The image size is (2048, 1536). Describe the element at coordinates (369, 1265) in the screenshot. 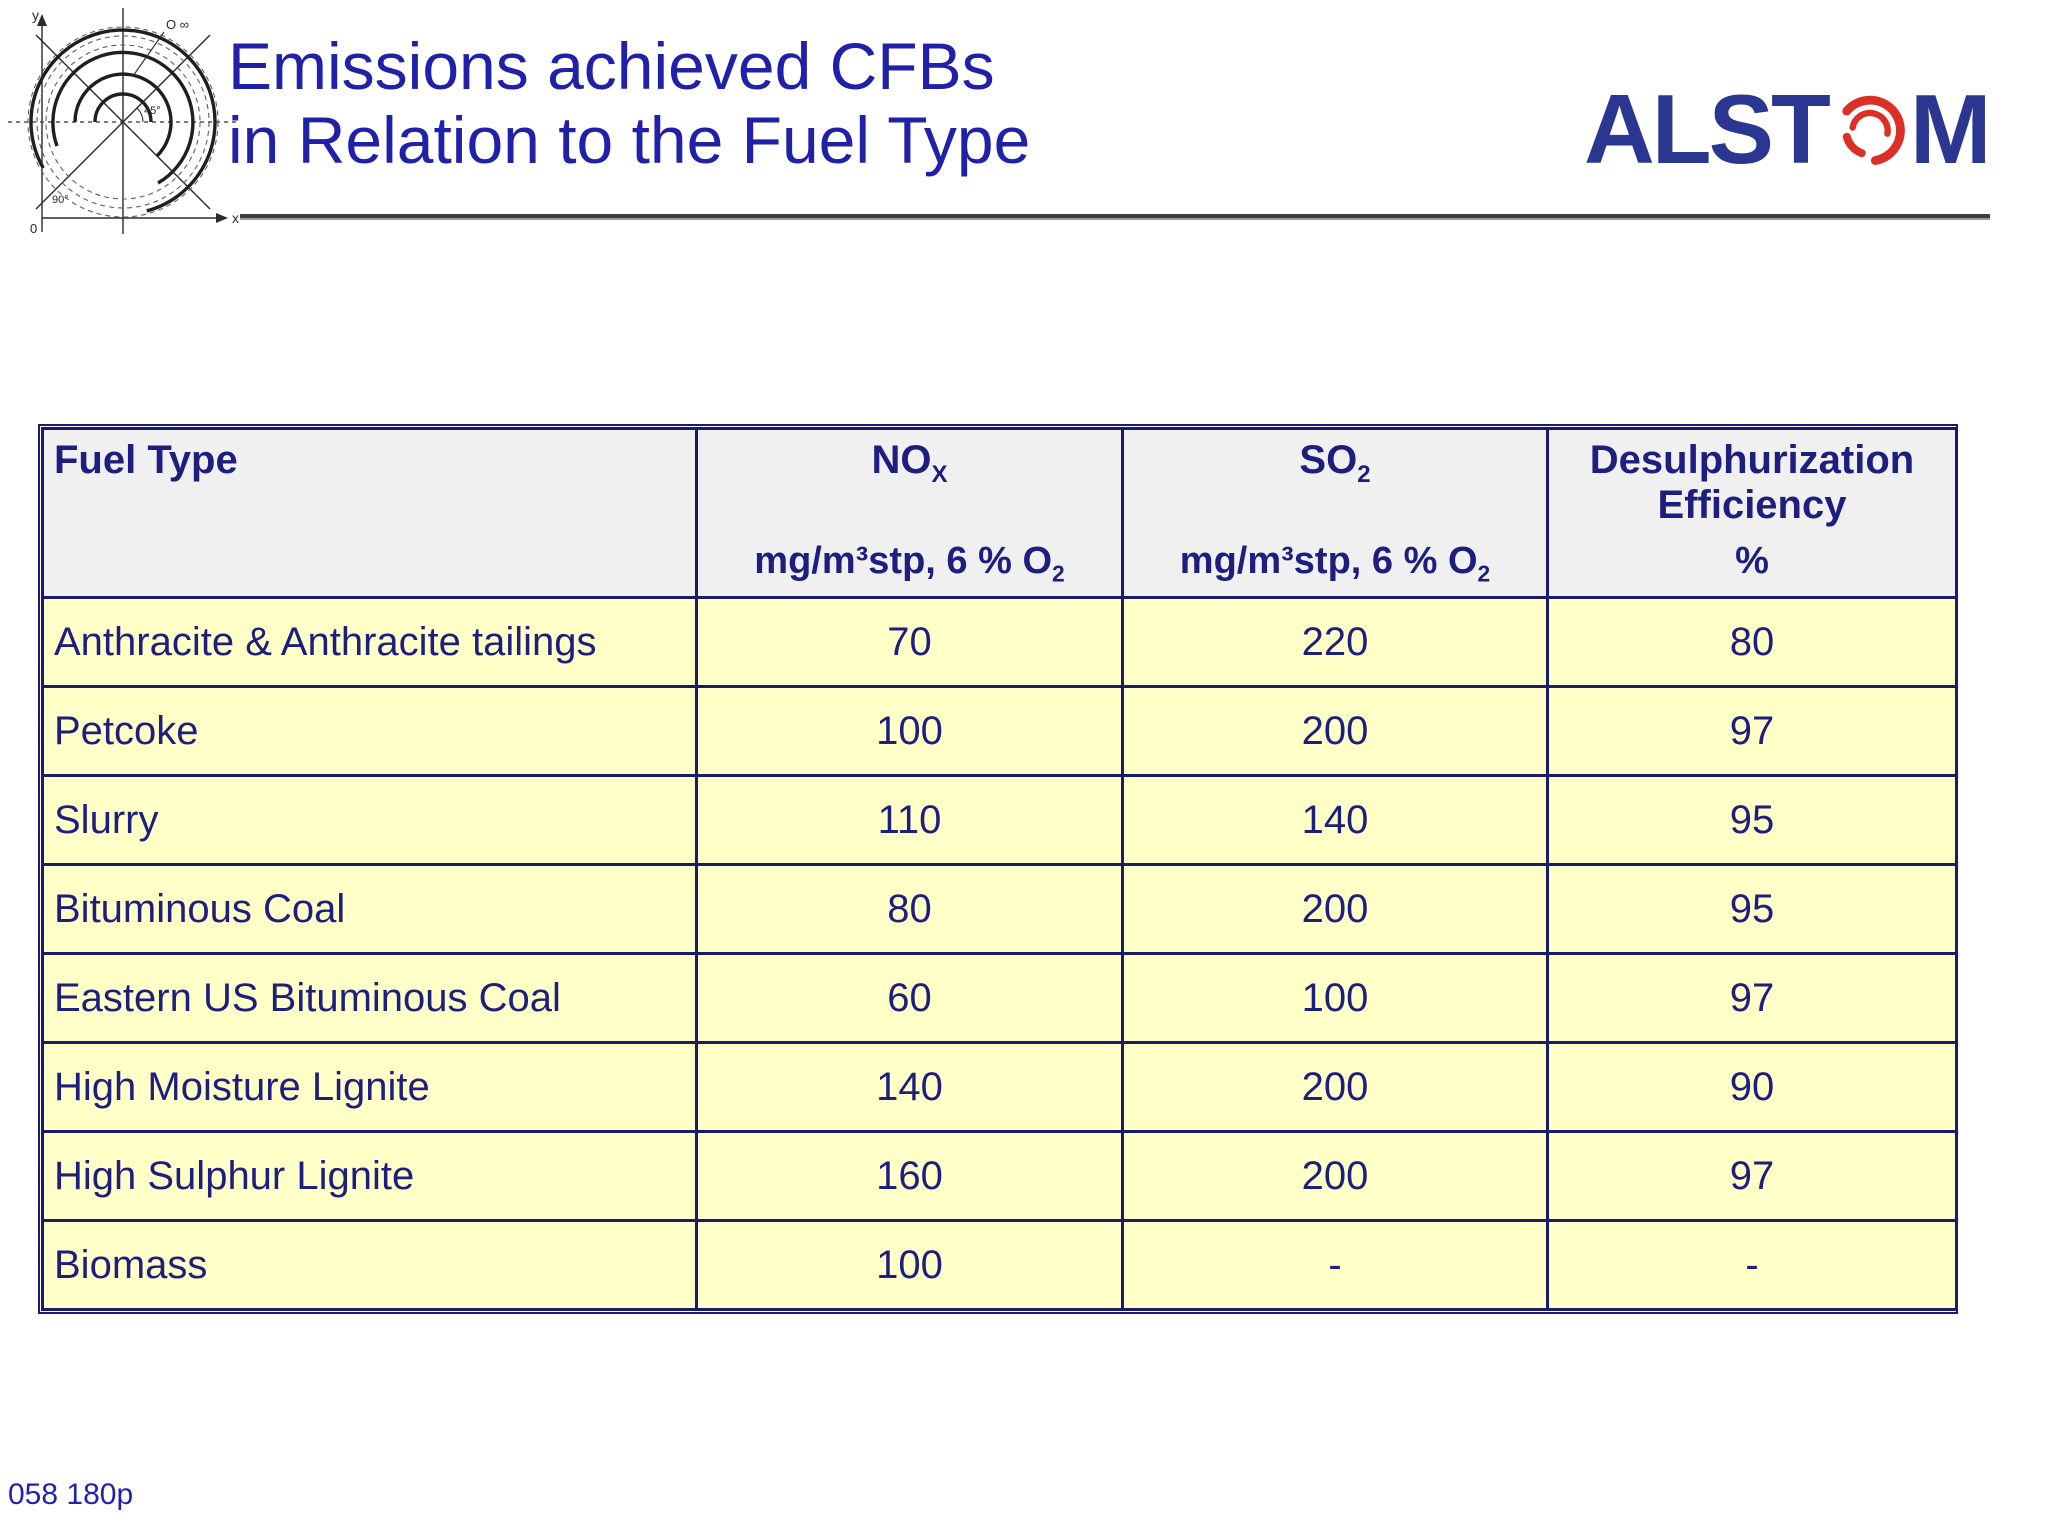

I see `fuel-cell: Biomass` at that location.